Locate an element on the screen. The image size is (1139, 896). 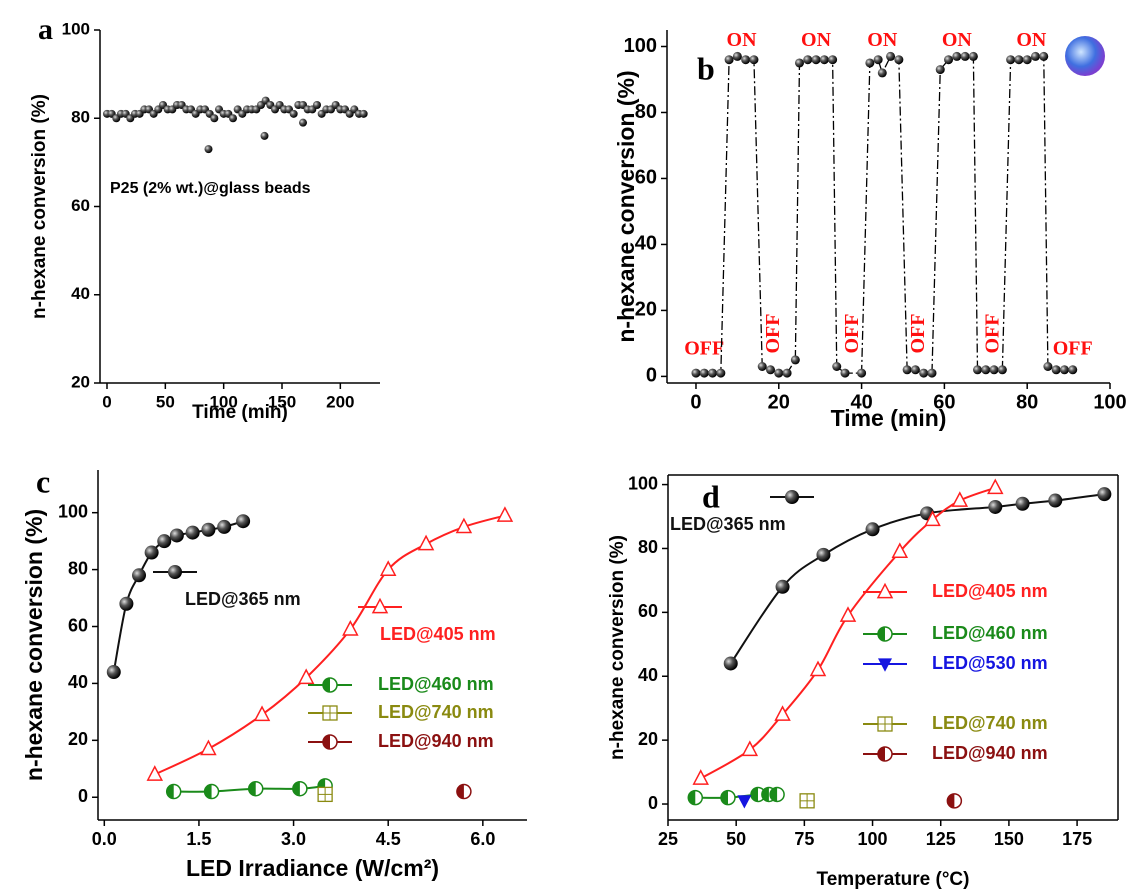
y-tick-label: 60 is located at coordinates (78, 625).